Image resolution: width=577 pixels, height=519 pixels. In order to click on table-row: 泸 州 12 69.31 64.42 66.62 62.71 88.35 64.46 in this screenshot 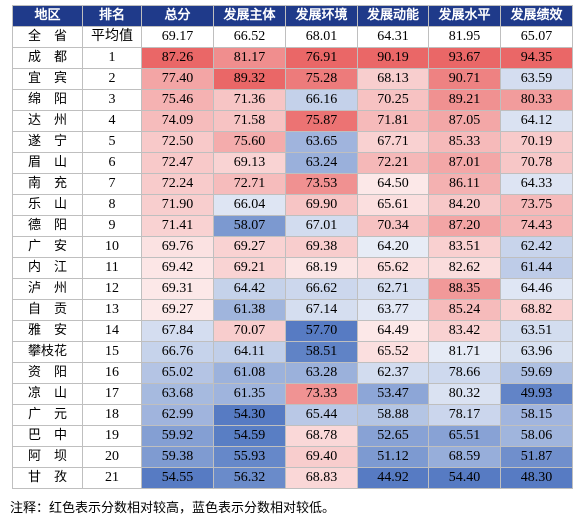, I will do `click(292, 289)`.